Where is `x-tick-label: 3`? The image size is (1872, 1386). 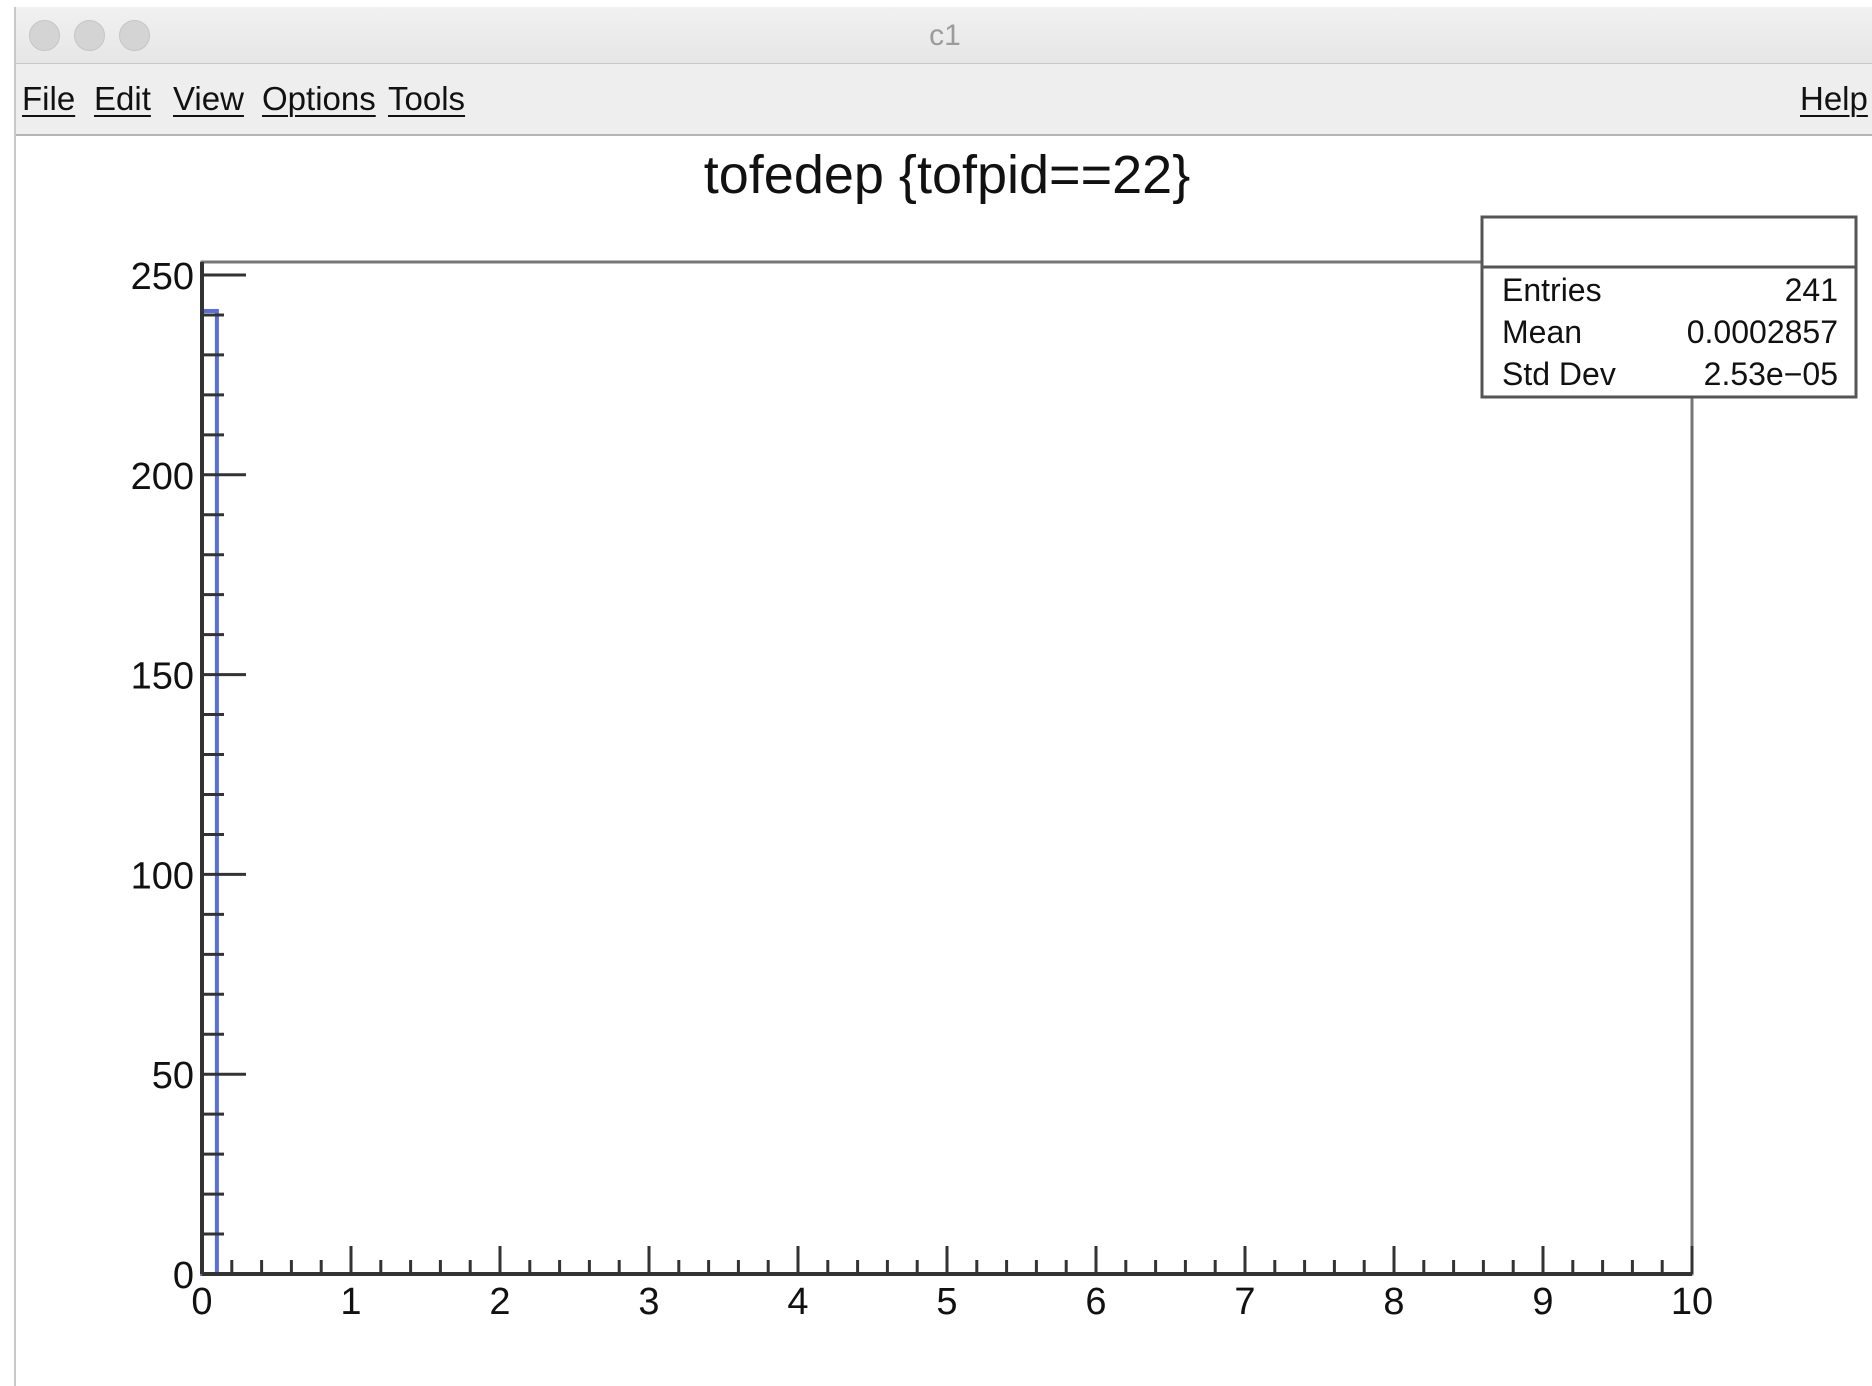 x-tick-label: 3 is located at coordinates (648, 1302).